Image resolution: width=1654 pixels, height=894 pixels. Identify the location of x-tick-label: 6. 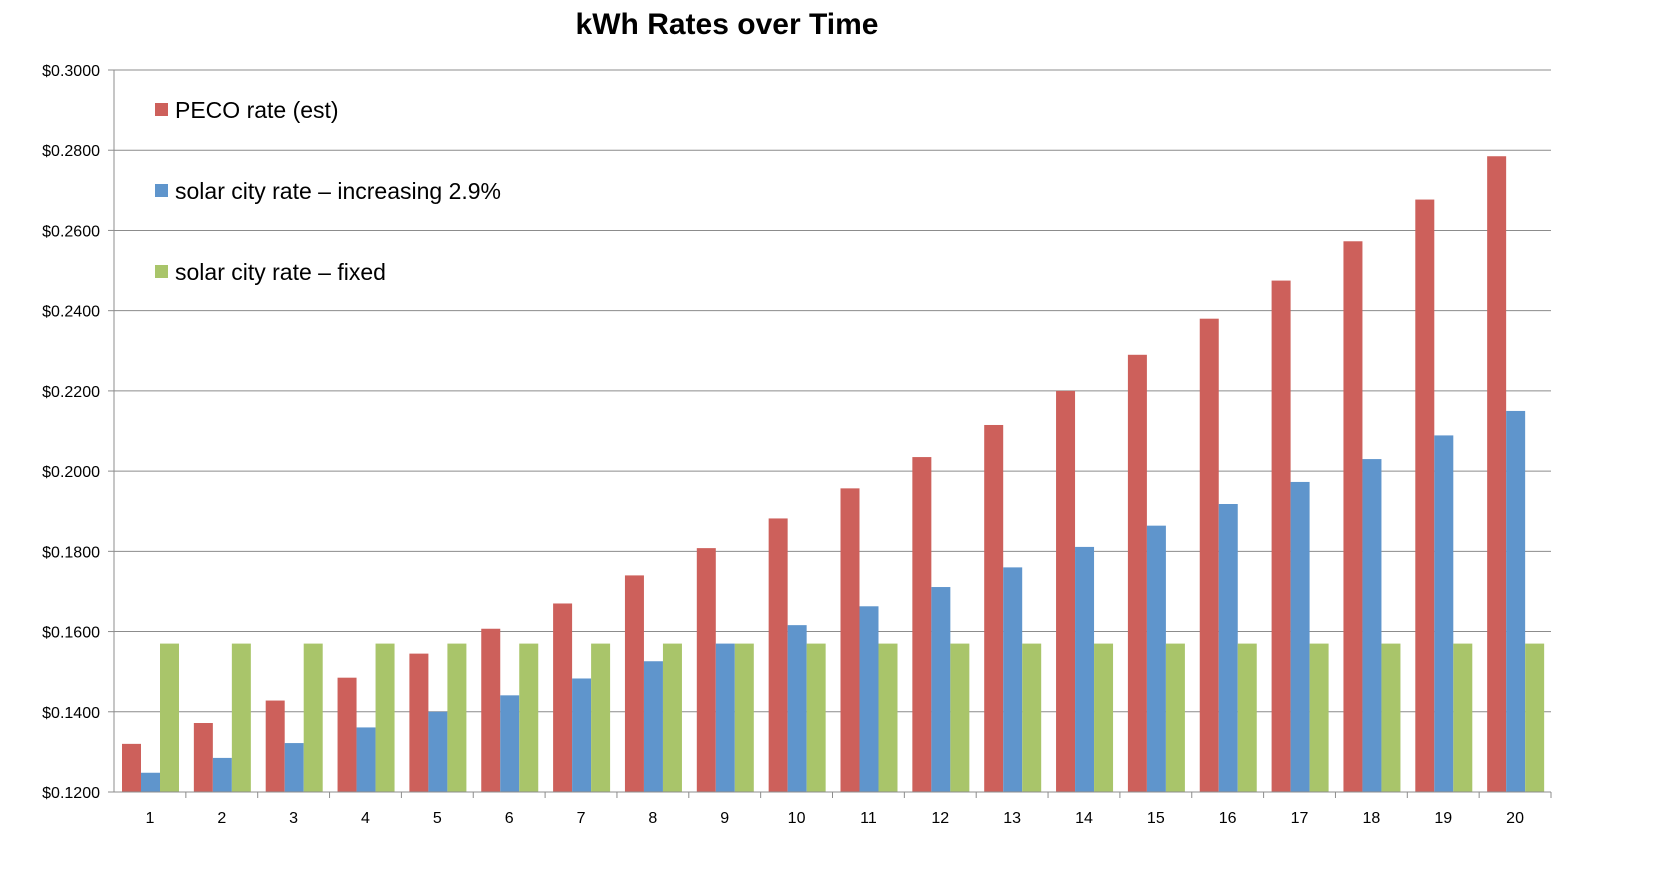
(509, 818).